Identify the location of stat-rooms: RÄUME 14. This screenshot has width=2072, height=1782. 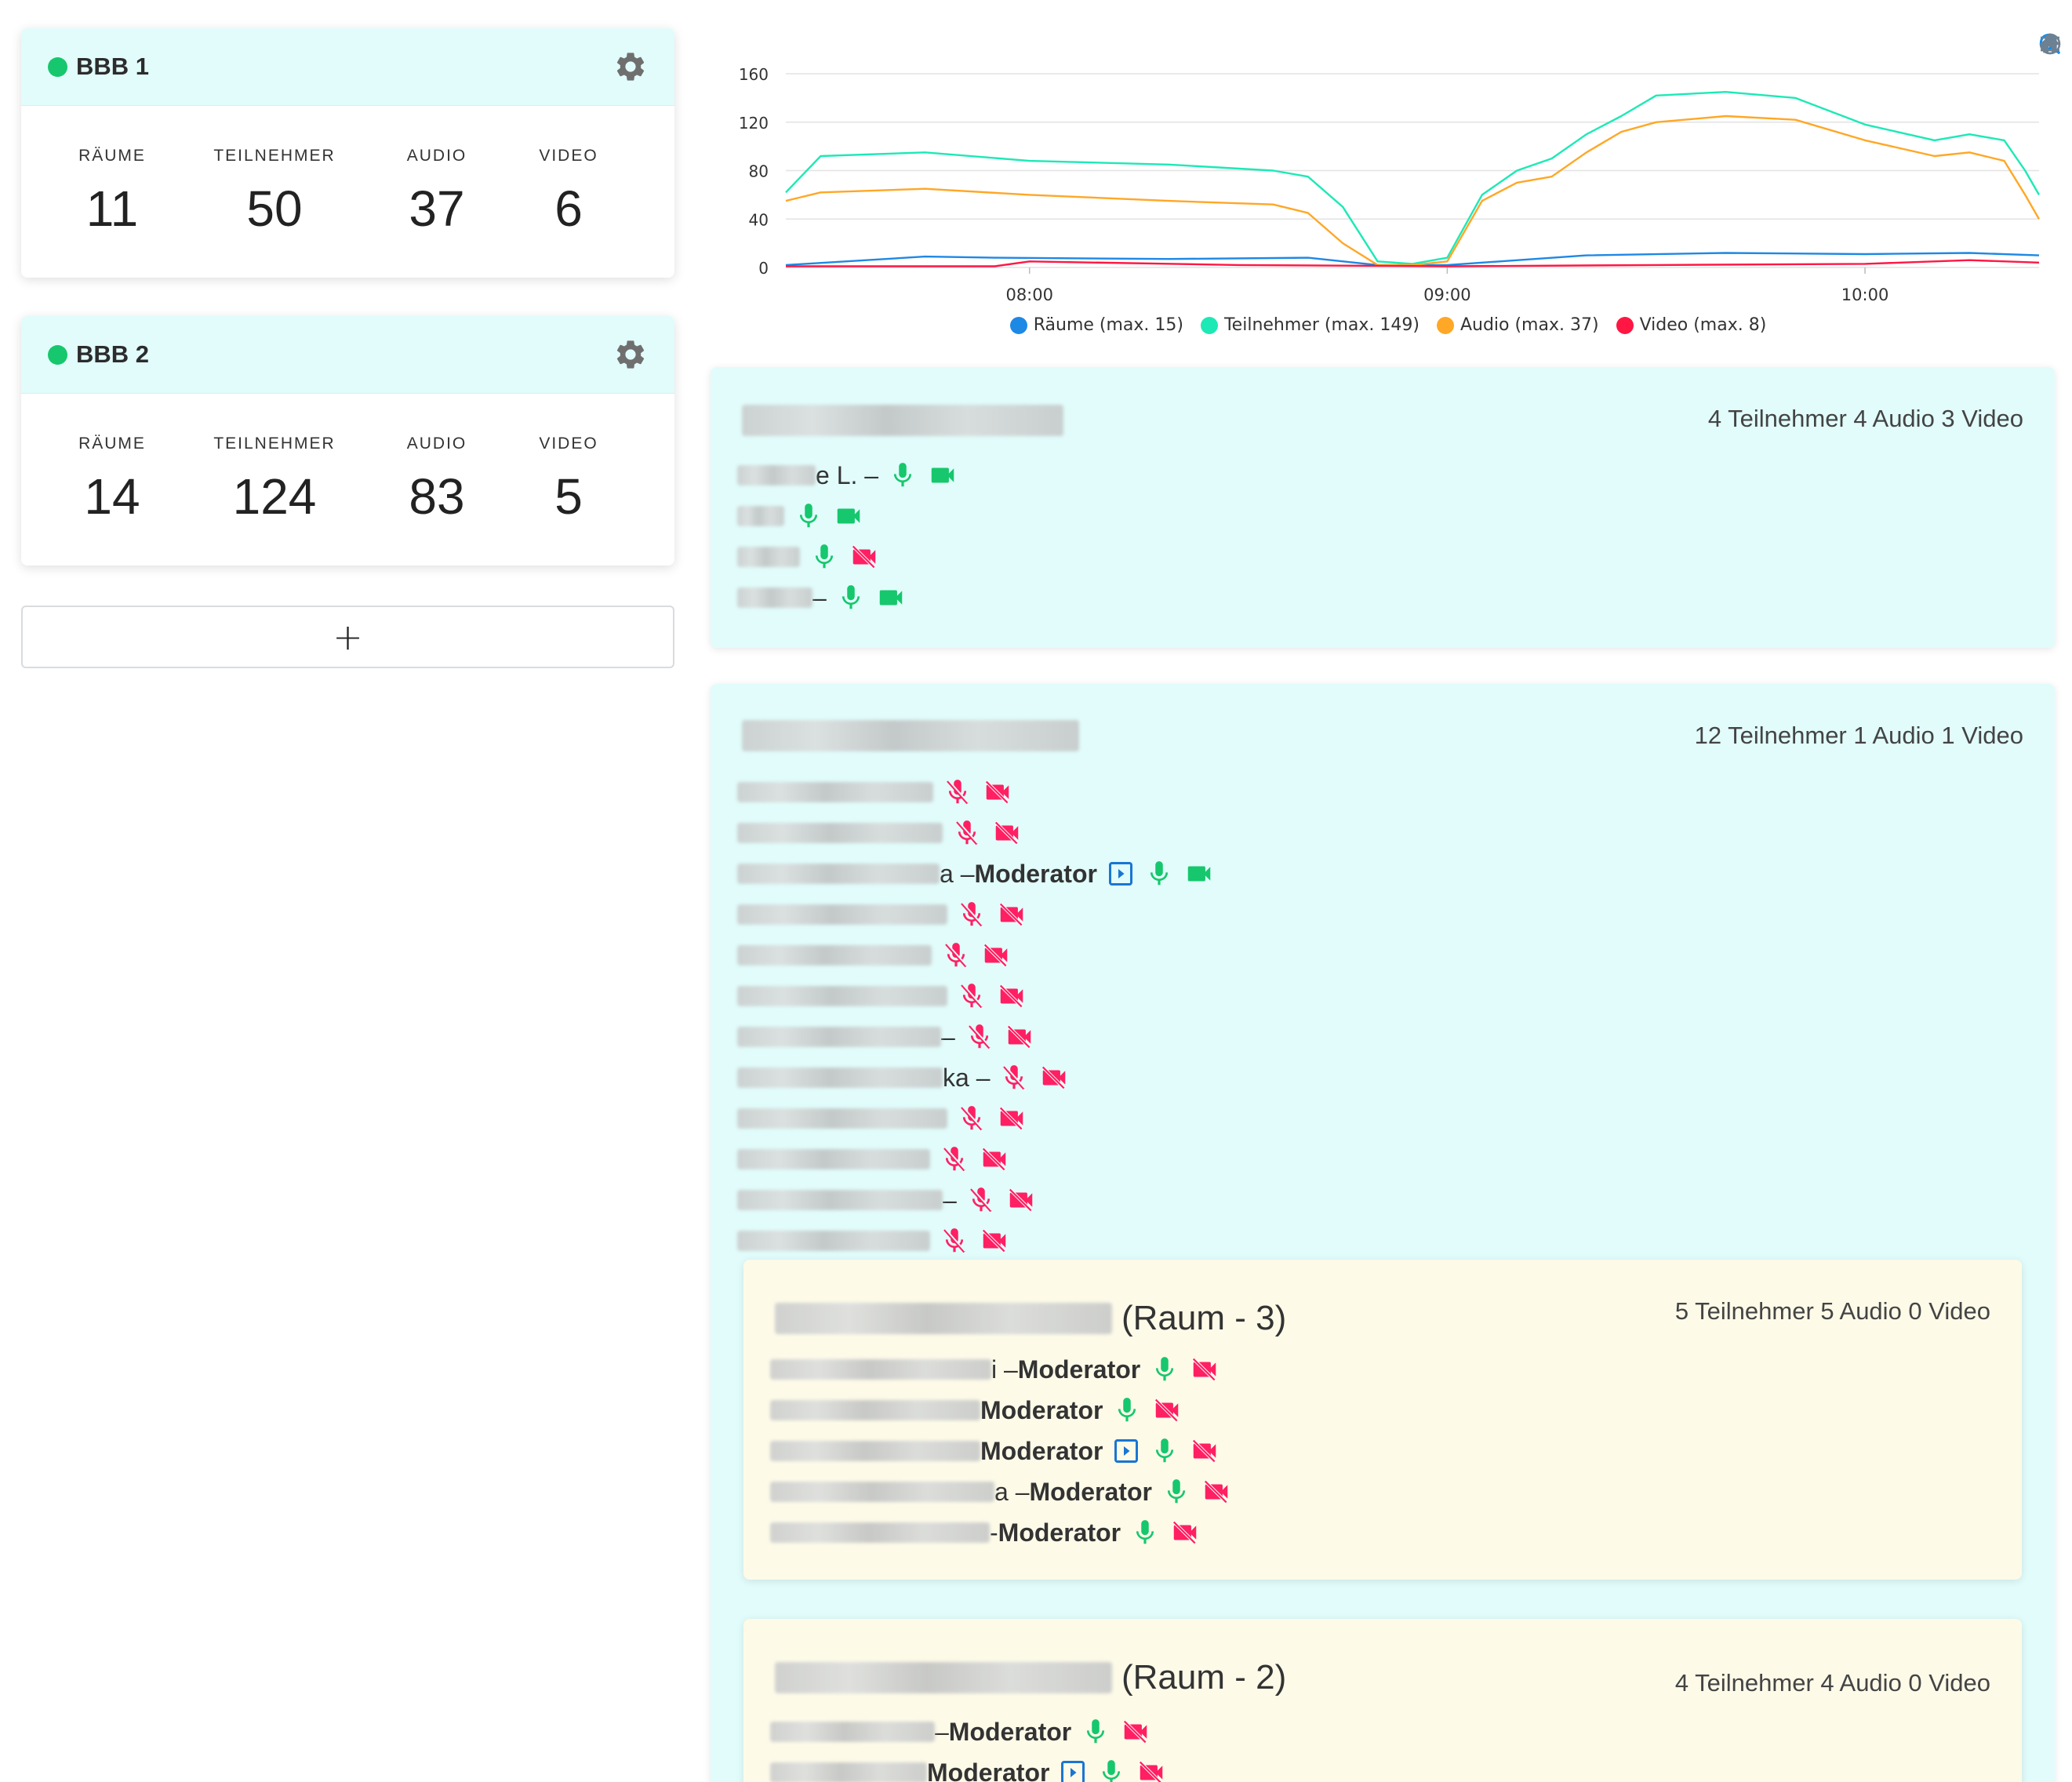
(112, 480).